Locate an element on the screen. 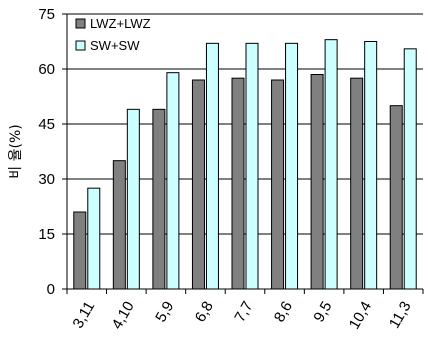 The image size is (428, 347). y-tick-label: 15 is located at coordinates (46, 234).